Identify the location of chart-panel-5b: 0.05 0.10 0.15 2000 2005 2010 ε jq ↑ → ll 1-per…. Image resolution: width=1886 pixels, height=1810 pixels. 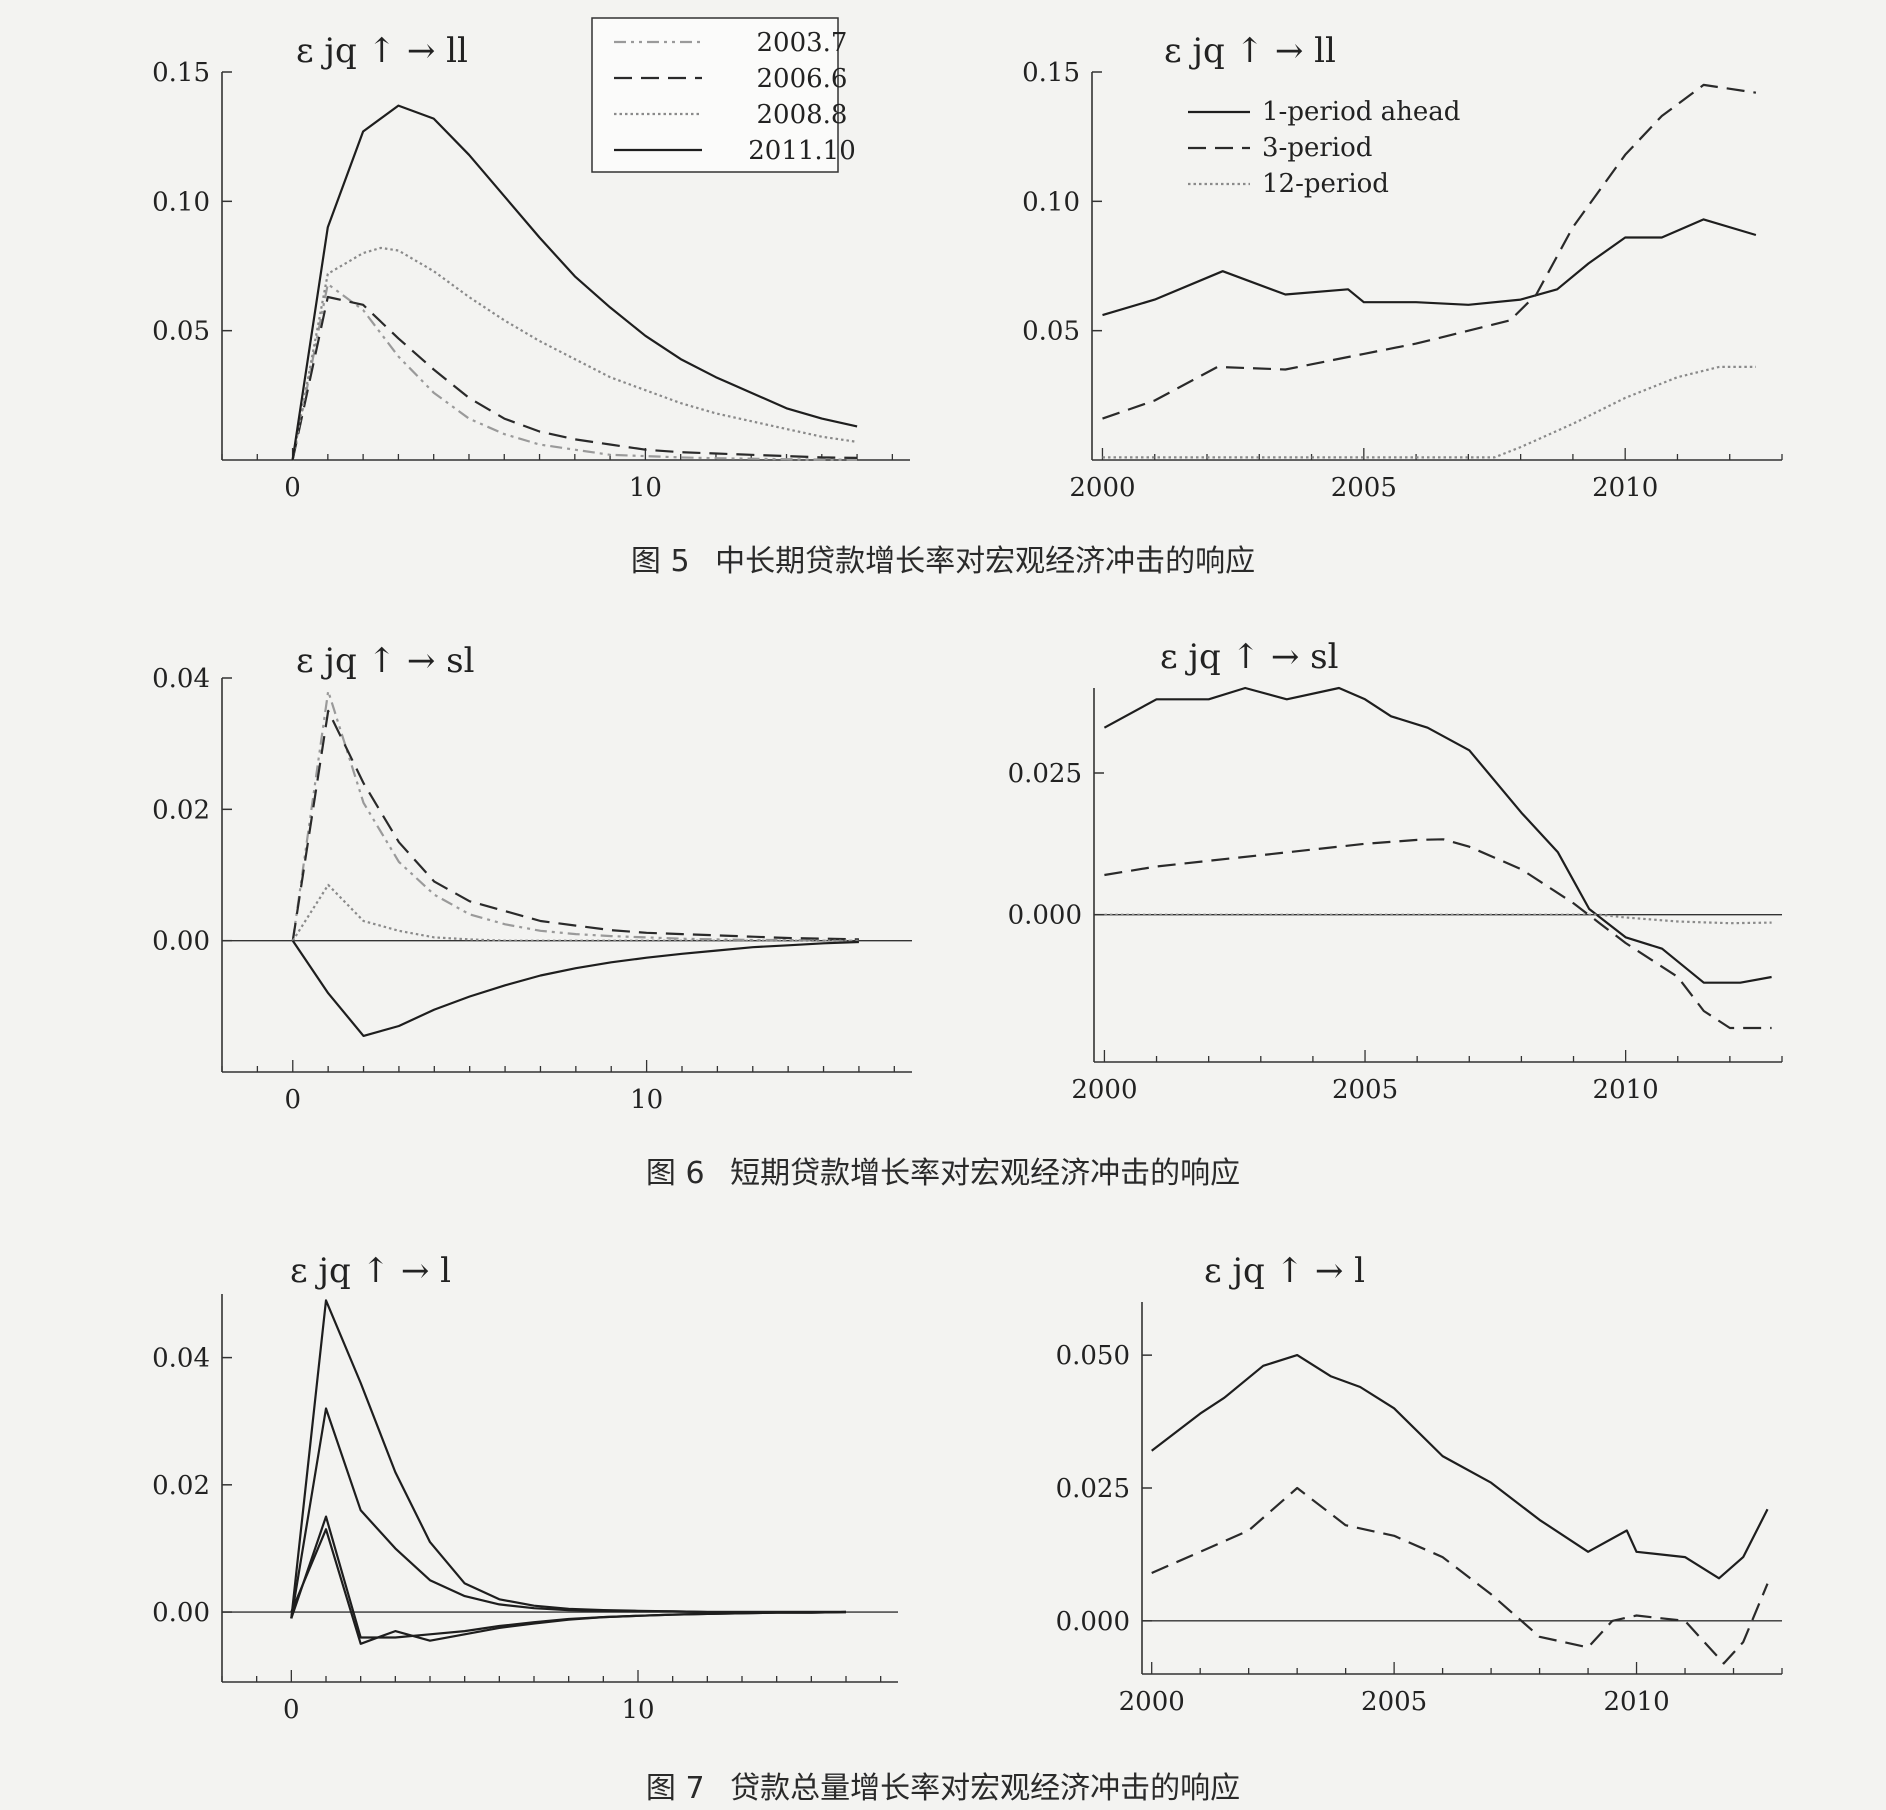
(1402, 267).